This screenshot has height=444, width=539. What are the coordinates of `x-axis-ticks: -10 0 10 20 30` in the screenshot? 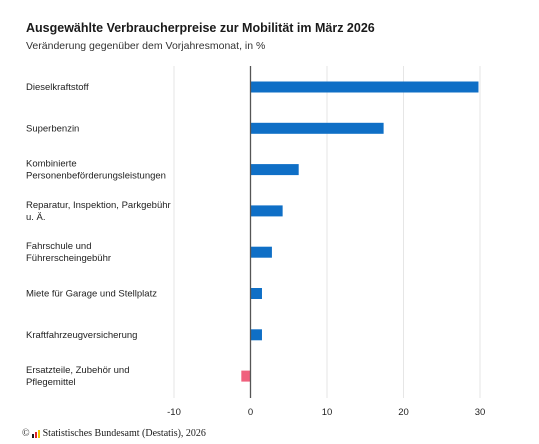 It's located at (326, 412).